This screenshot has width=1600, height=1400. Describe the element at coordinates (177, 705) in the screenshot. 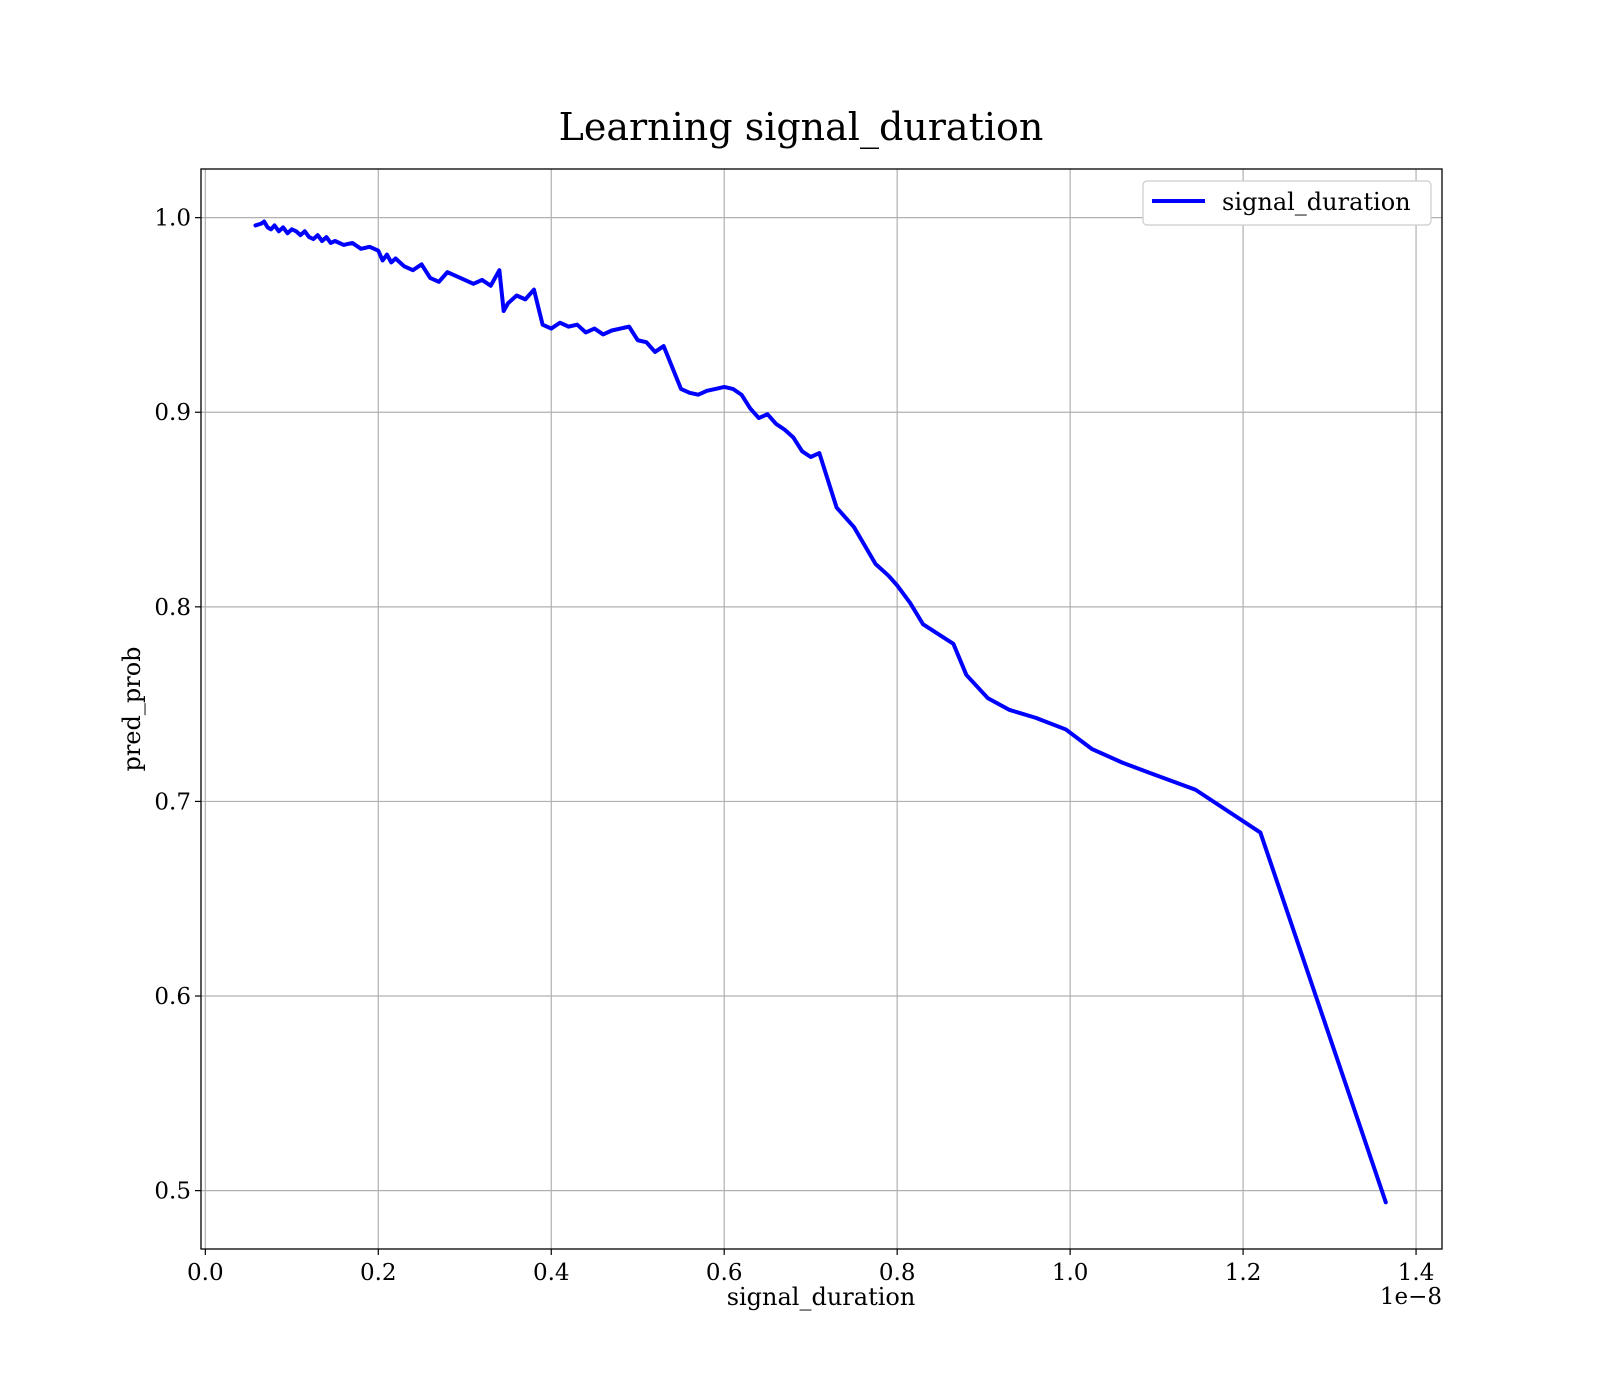

I see `y-axis: 0.5 0.6 0.7 0.8 0.9 1.0` at that location.